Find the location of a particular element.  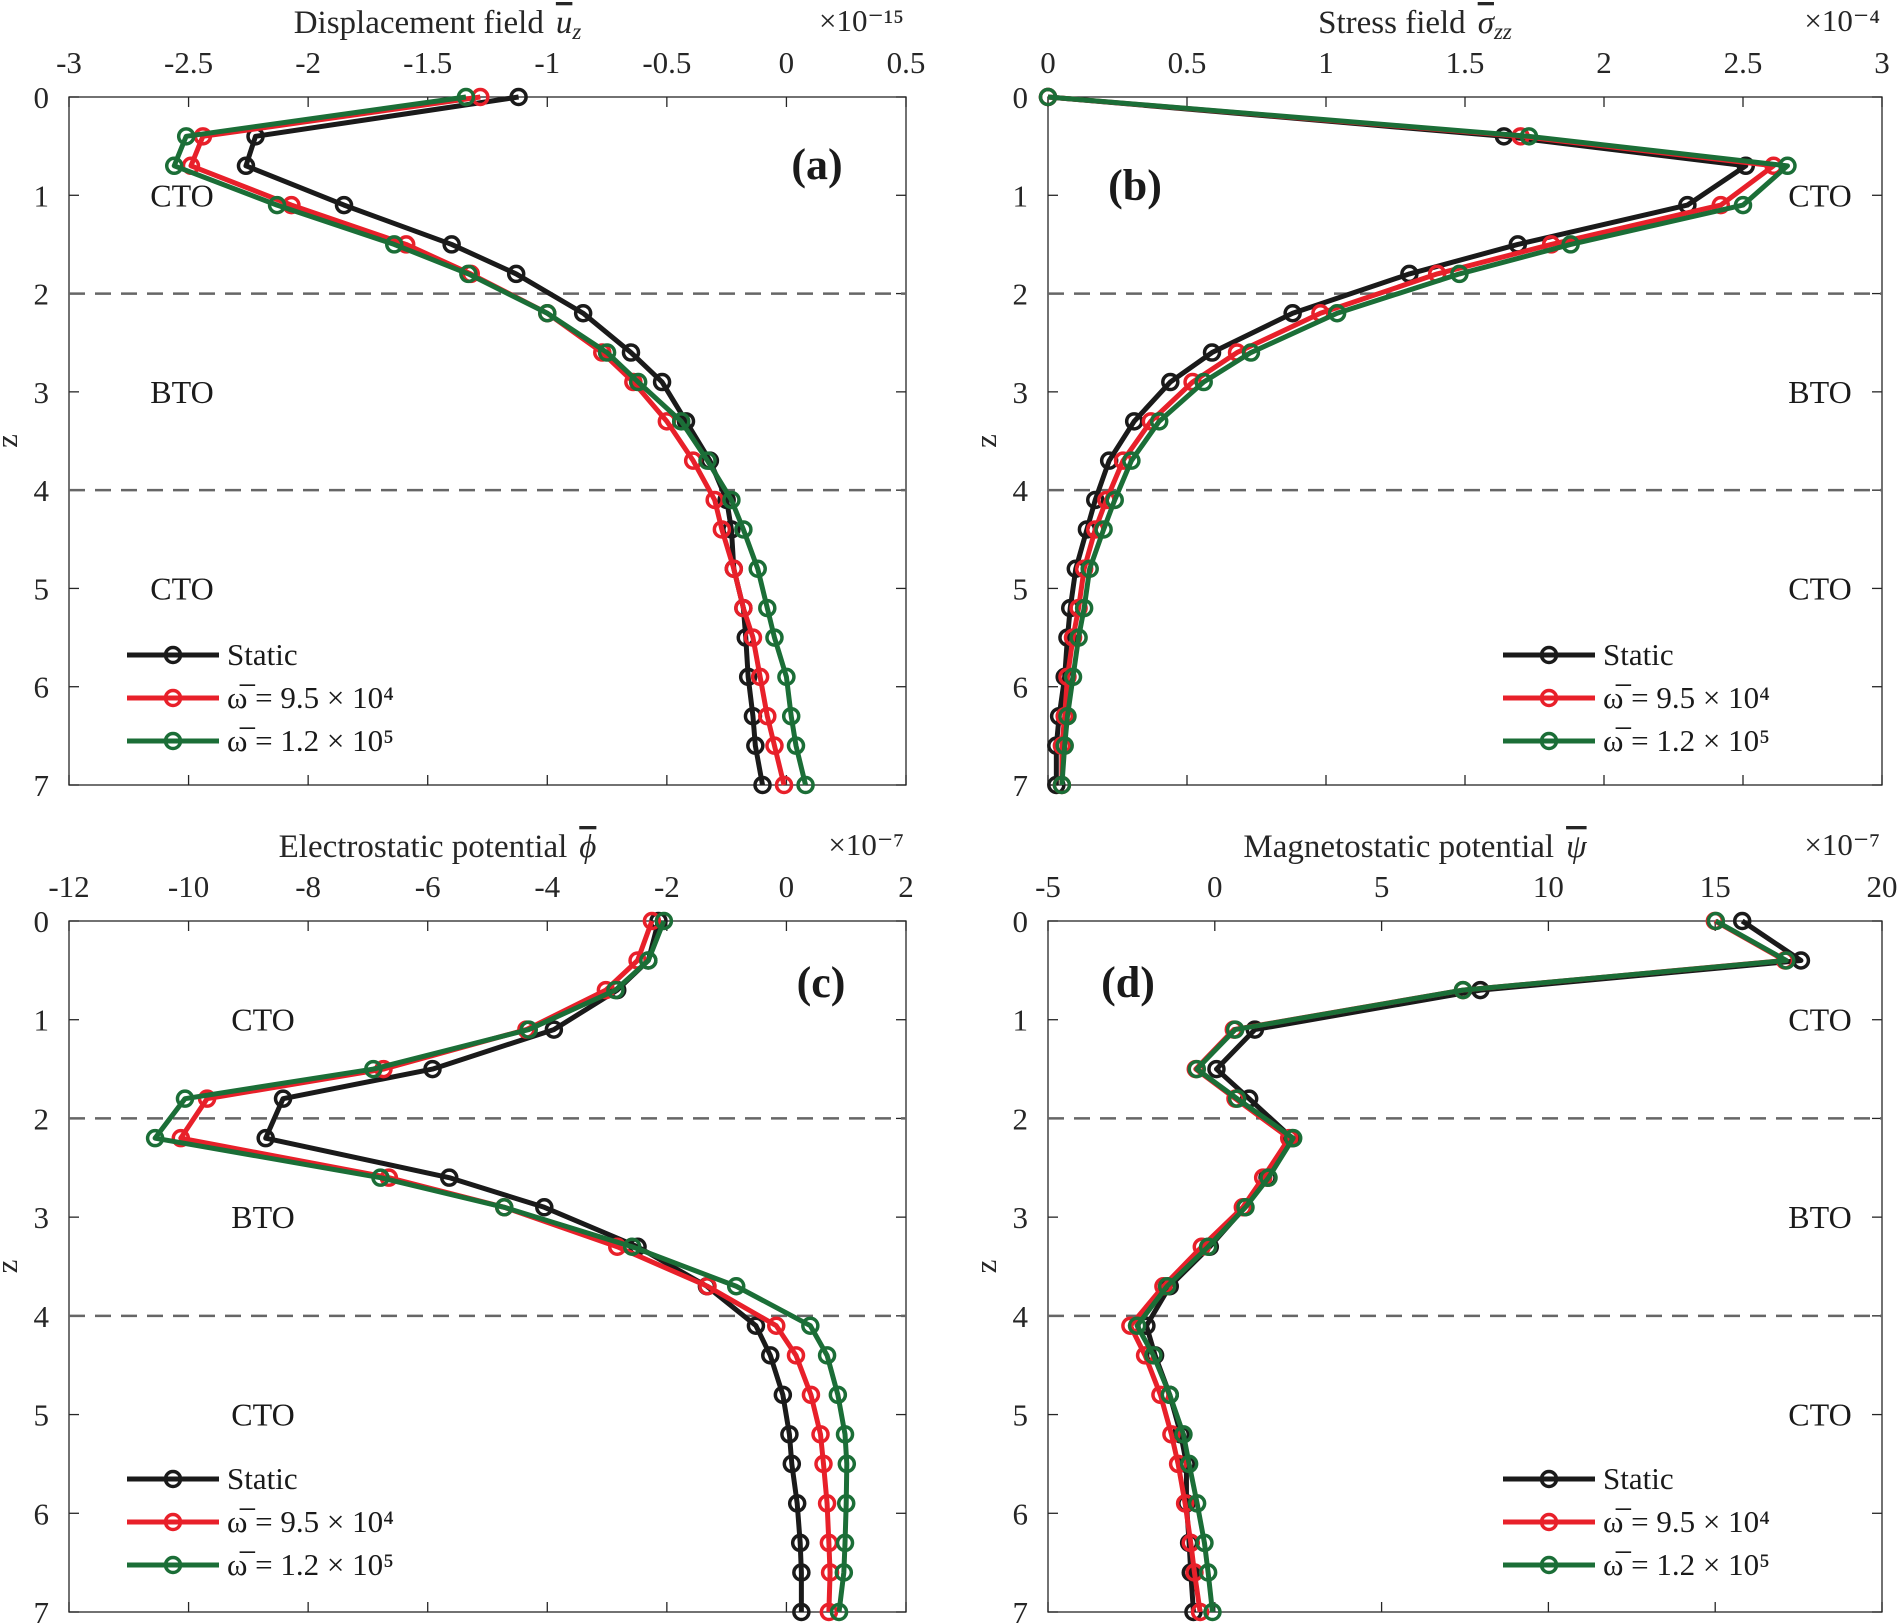

x-tick-label: -8 is located at coordinates (308, 886).